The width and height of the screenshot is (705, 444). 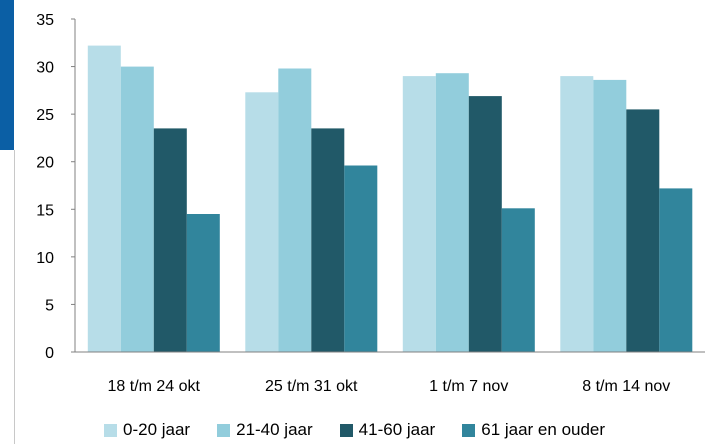 What do you see at coordinates (45, 20) in the screenshot?
I see `y-tick-label: 35` at bounding box center [45, 20].